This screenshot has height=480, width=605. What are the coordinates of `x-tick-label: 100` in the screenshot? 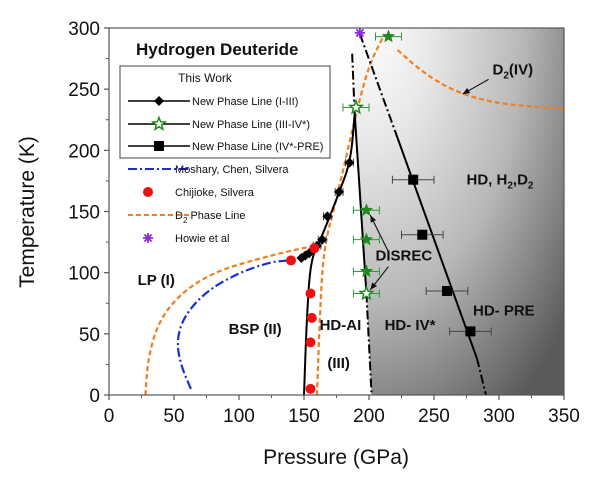 It's located at (239, 416).